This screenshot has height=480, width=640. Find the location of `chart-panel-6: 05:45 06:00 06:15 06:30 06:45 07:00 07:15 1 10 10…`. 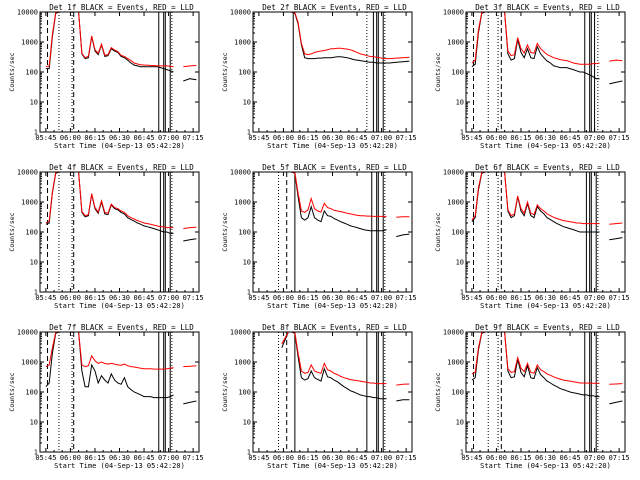

chart-panel-6: 05:45 06:00 06:15 06:30 06:45 07:00 07:15 1 10 10… is located at coordinates (532, 236).